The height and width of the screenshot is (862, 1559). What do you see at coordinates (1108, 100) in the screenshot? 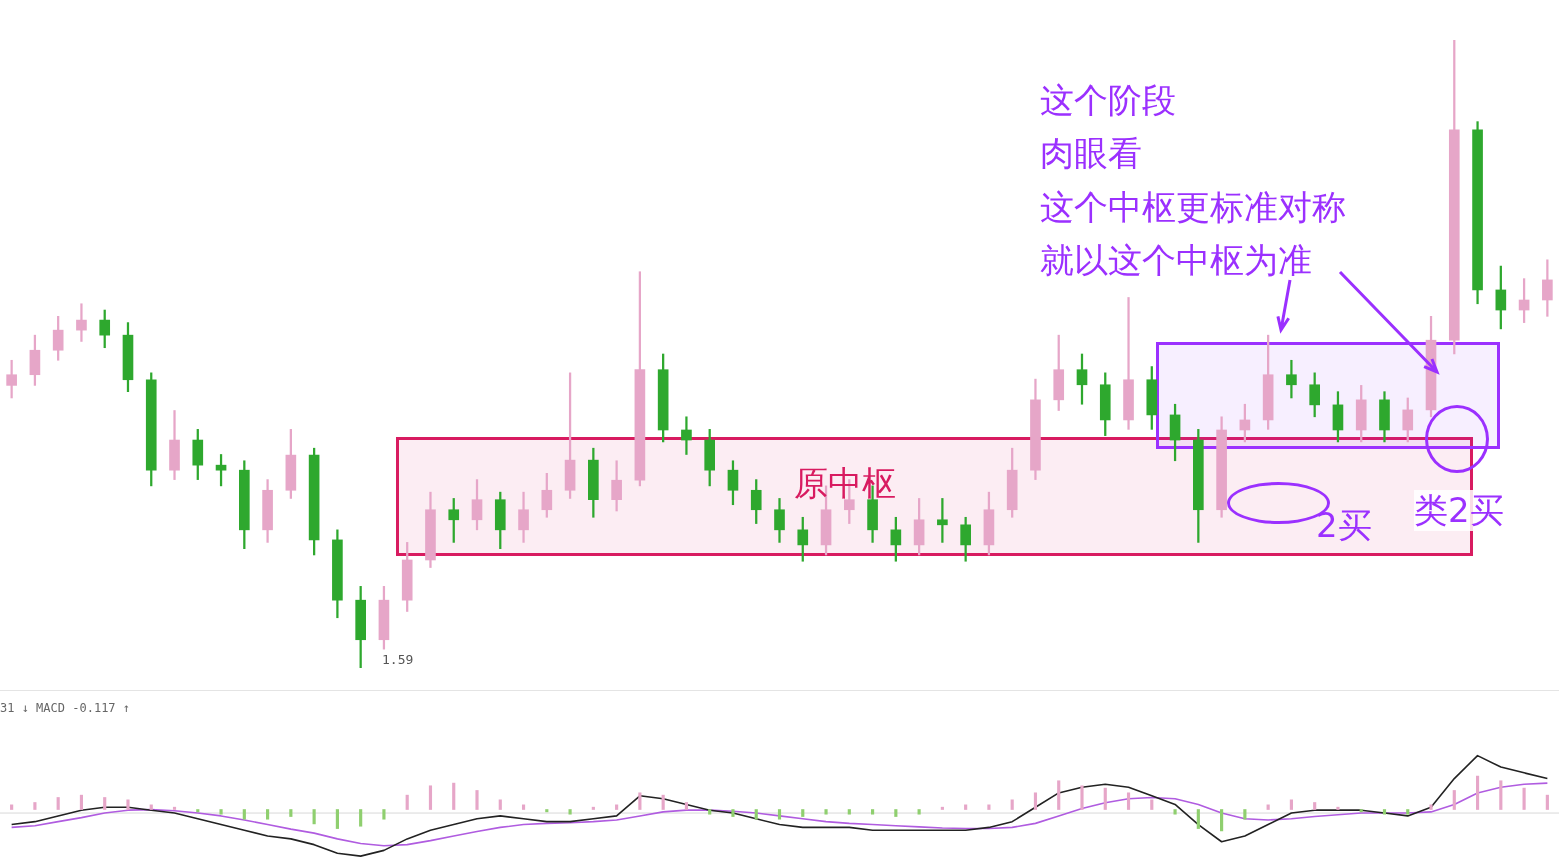
I see `annotation: 这个阶段` at bounding box center [1108, 100].